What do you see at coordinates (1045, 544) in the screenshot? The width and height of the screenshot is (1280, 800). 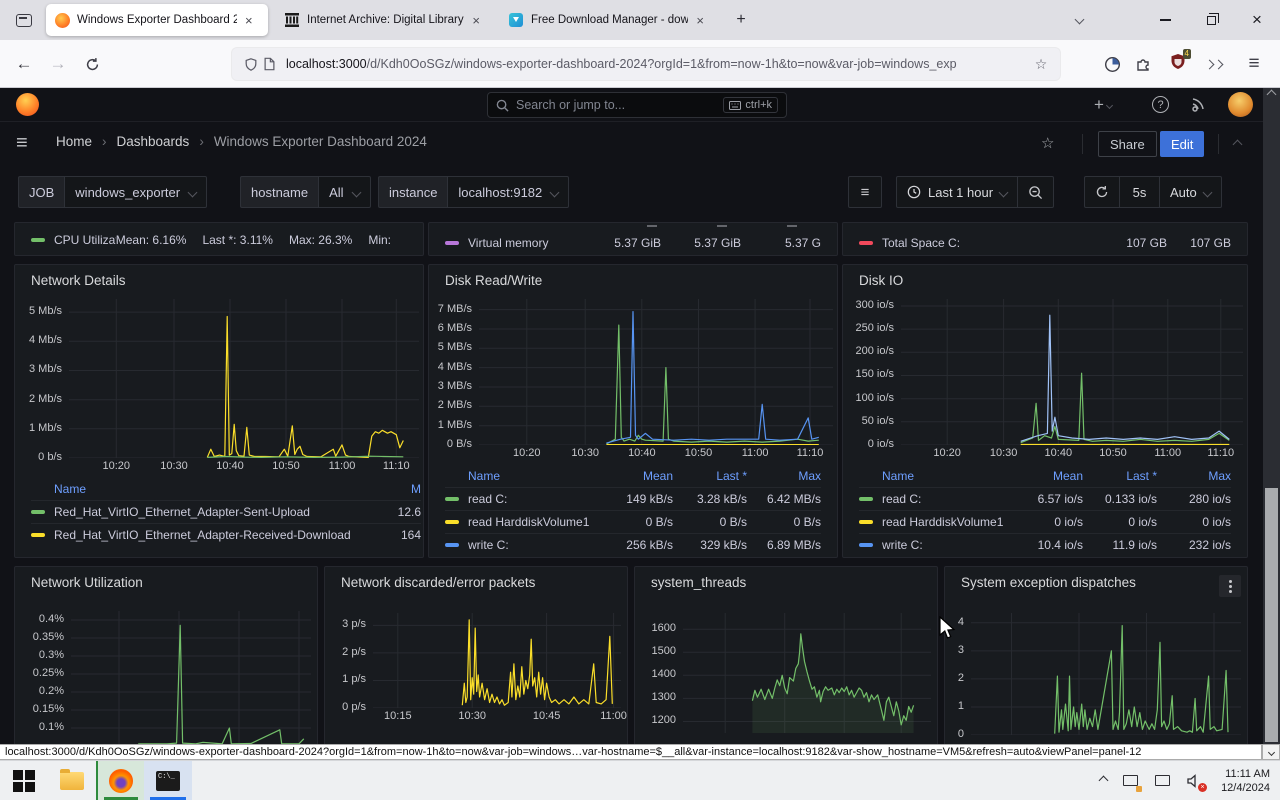 I see `legend-row: write C: 10.4 io/s 11.9 io/s 232 io/s` at bounding box center [1045, 544].